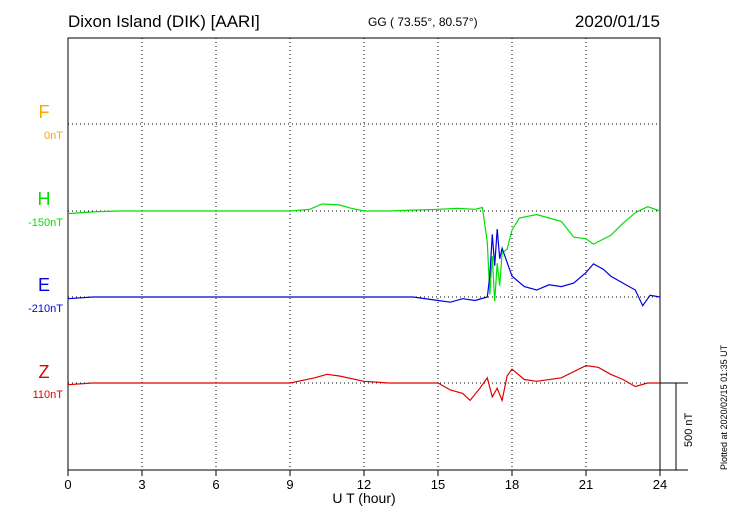 This screenshot has height=520, width=730. I want to click on scale-bar-label: 500 nT, so click(689, 429).